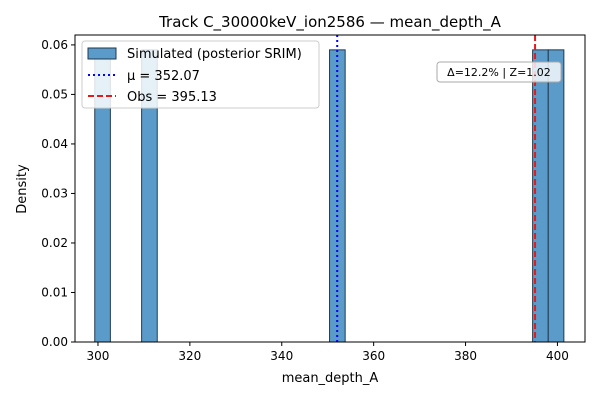 Image resolution: width=600 pixels, height=400 pixels. Describe the element at coordinates (54, 243) in the screenshot. I see `y-tick-label: 0.02` at that location.